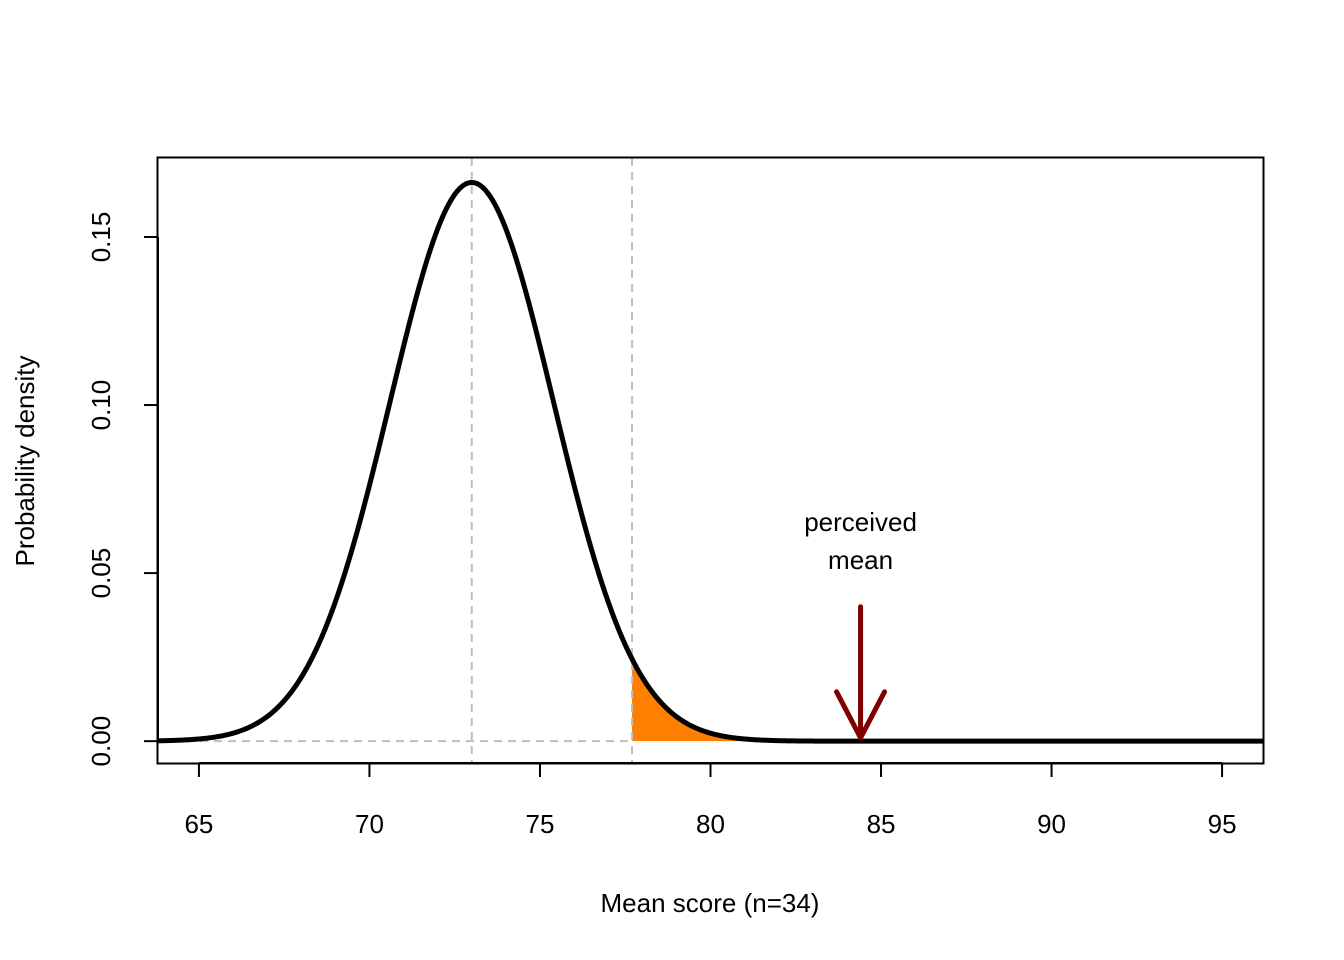  I want to click on y-tick-label-0.05: 0.05, so click(101, 573).